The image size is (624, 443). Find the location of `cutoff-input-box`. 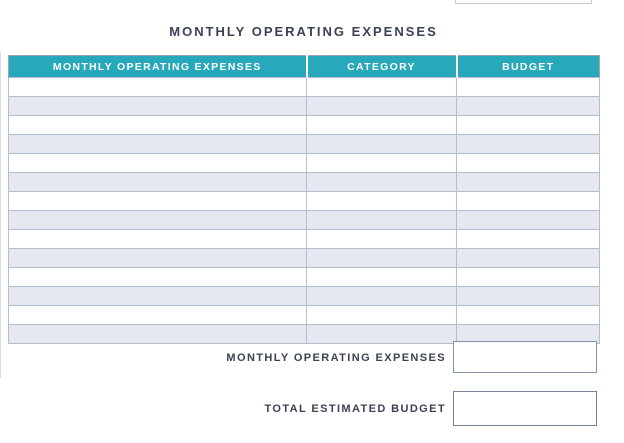

cutoff-input-box is located at coordinates (523, 2).